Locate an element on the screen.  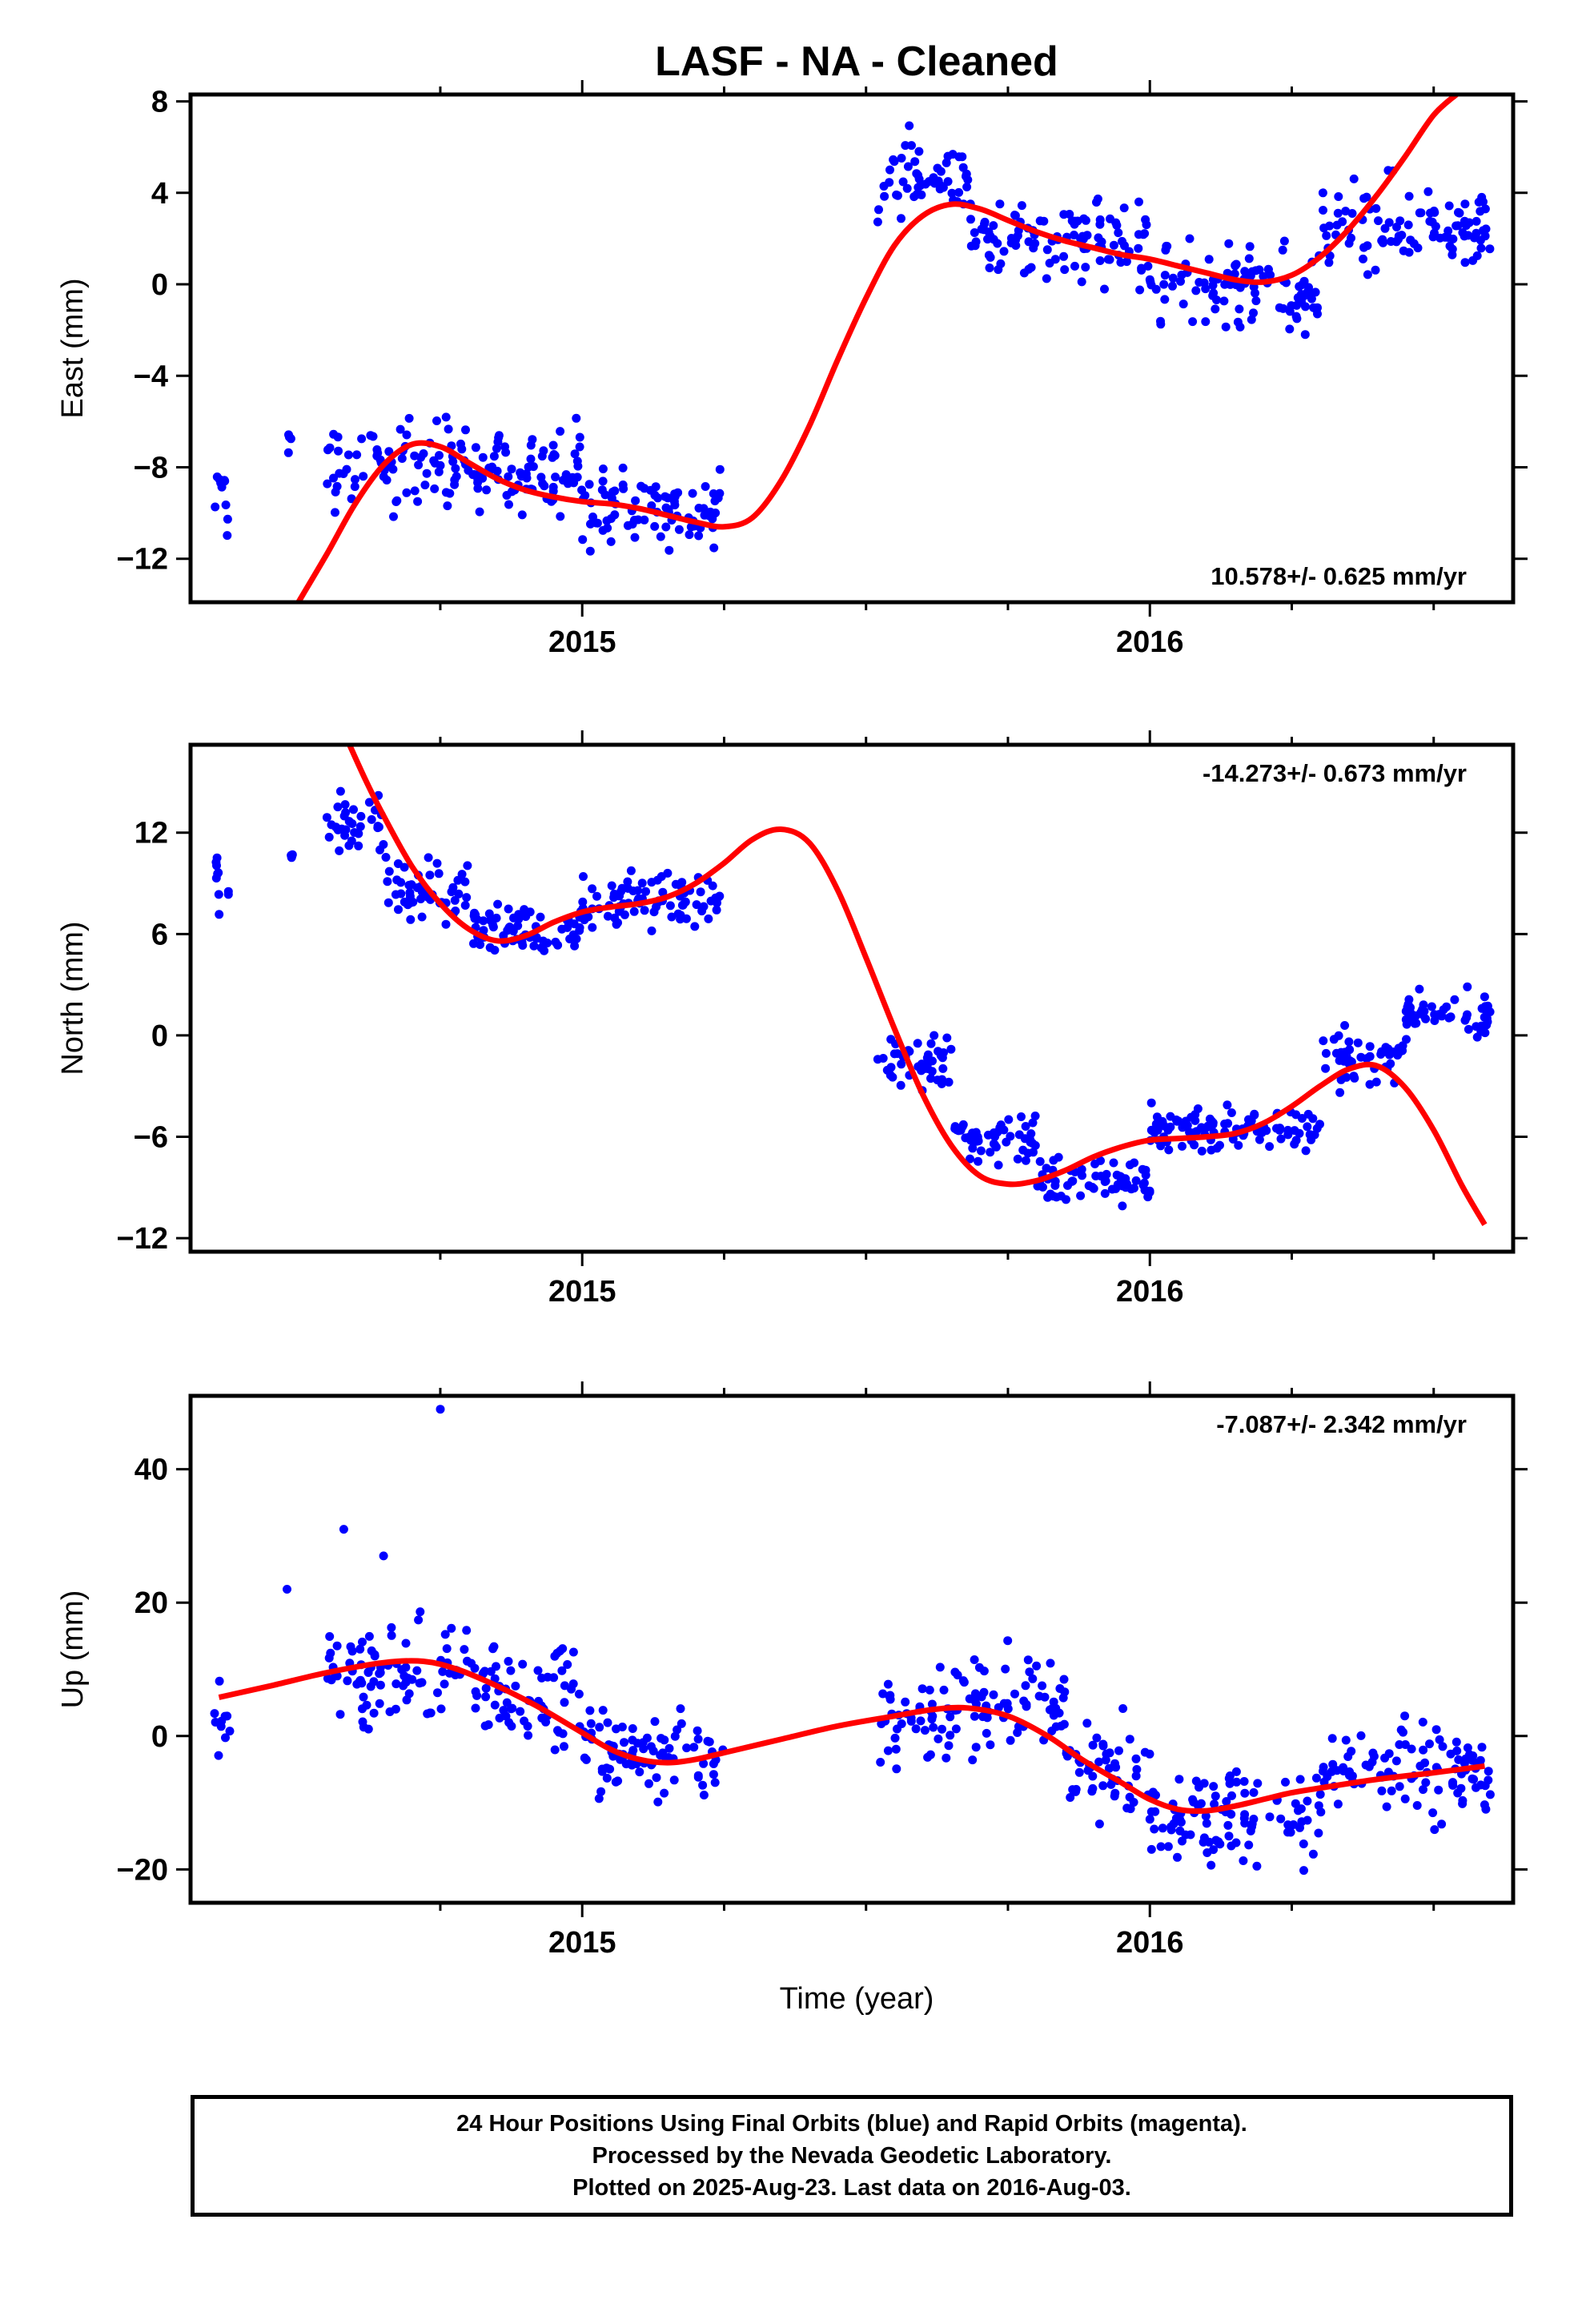
y-tick-label: −20 is located at coordinates (142, 1870).